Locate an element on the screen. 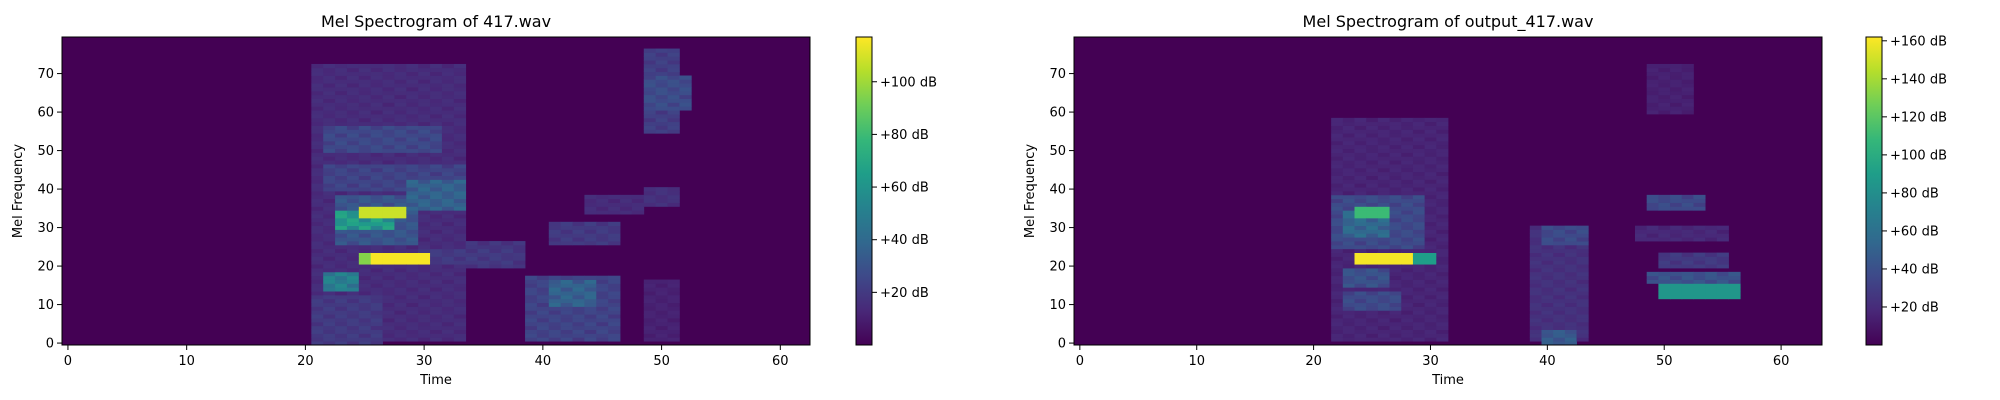 This screenshot has width=2000, height=400. colorbar-ticks-1: +20 dB+40 dB+60 dB+80 dB+100 dB is located at coordinates (904, 188).